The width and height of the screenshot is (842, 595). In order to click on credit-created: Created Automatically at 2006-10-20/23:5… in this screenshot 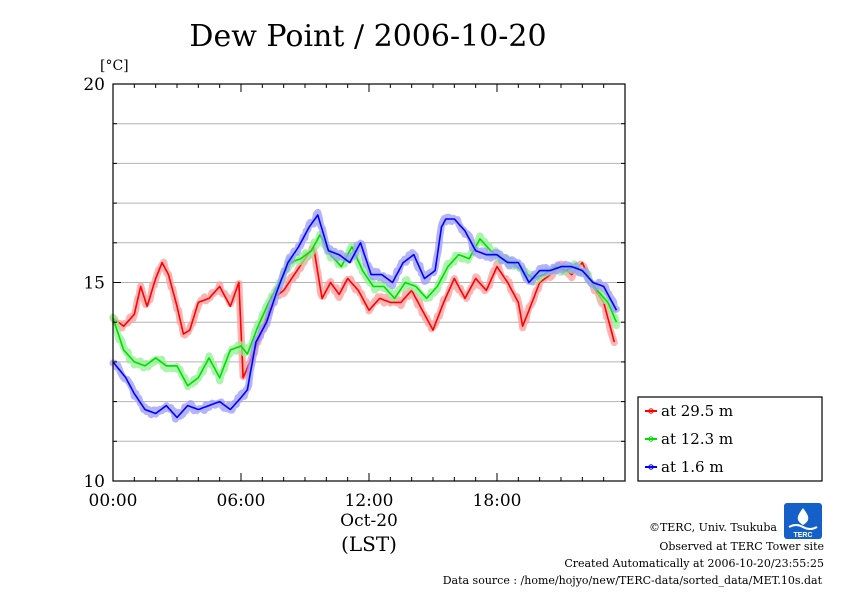, I will do `click(694, 563)`.